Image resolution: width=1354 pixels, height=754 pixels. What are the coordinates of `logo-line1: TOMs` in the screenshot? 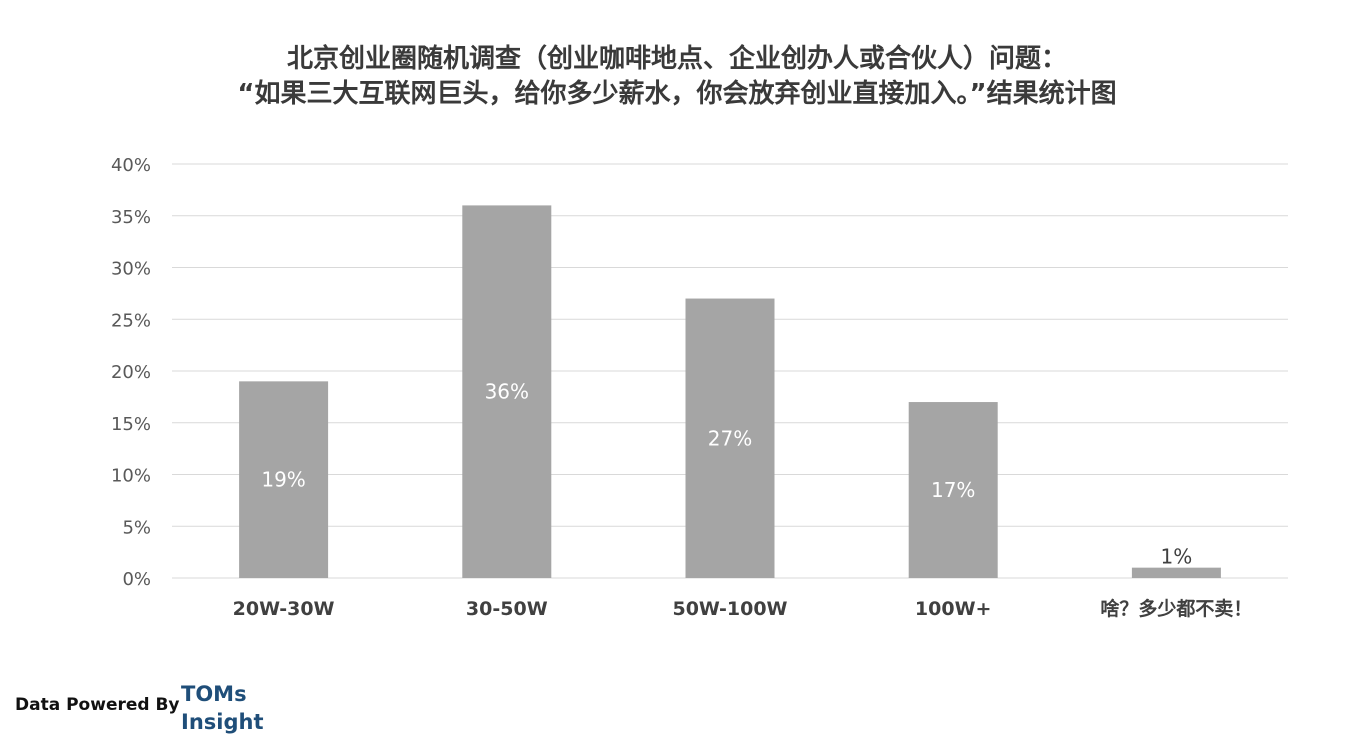 It's located at (214, 694).